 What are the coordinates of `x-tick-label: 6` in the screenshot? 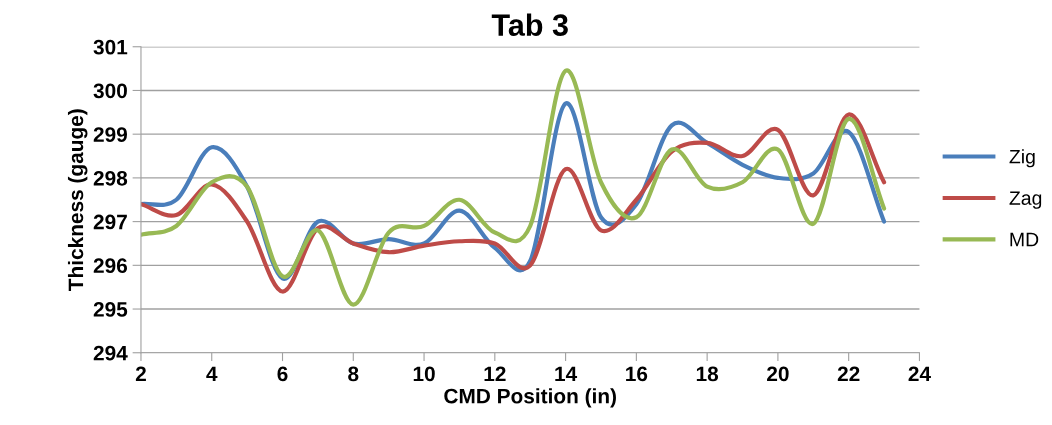 It's located at (282, 374).